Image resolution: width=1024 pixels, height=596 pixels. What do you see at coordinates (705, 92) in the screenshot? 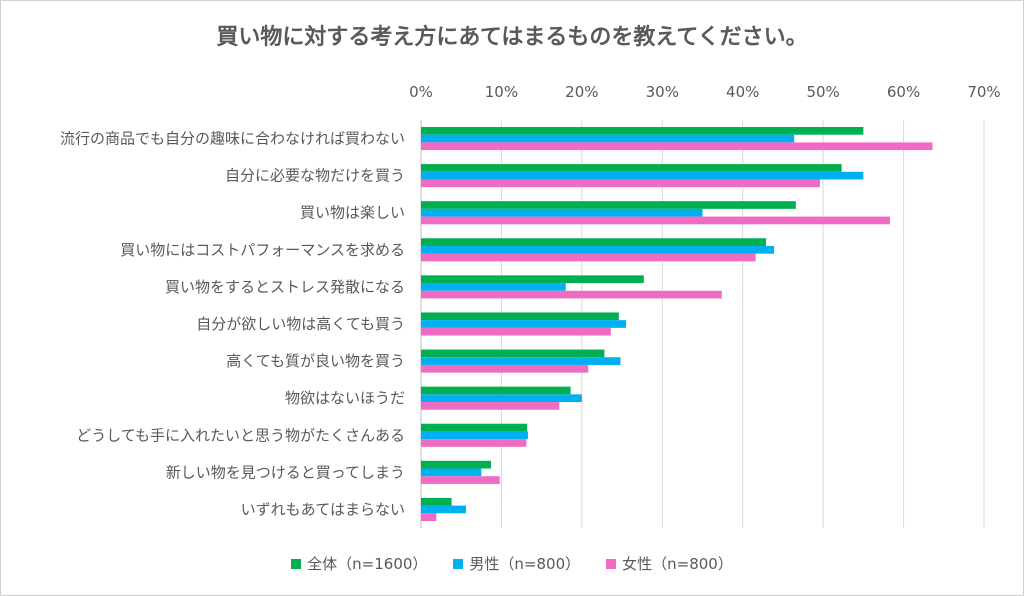
I see `x-axis-ticks: 0% 10% 20% 30% 40% 50% 60% 70%` at bounding box center [705, 92].